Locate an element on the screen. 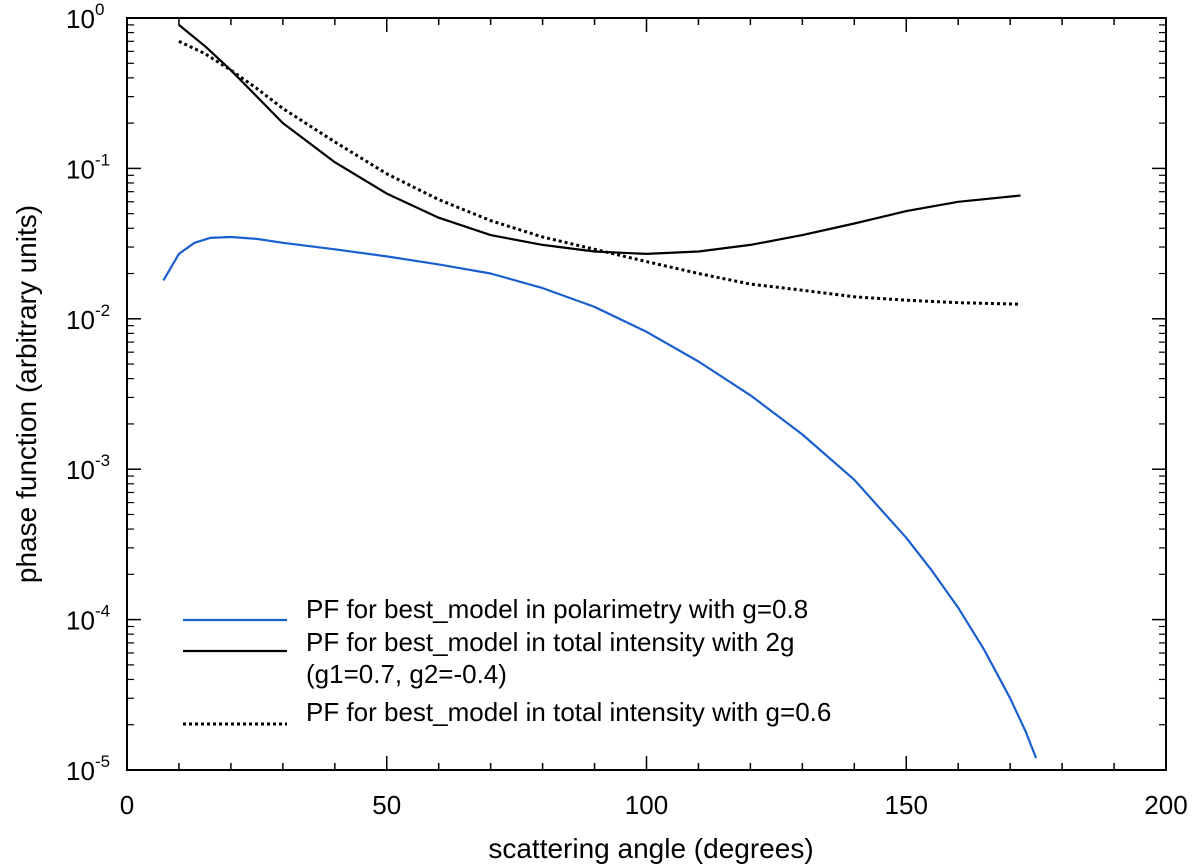 This screenshot has width=1200, height=868. y-tick-exponent: -3 is located at coordinates (102, 460).